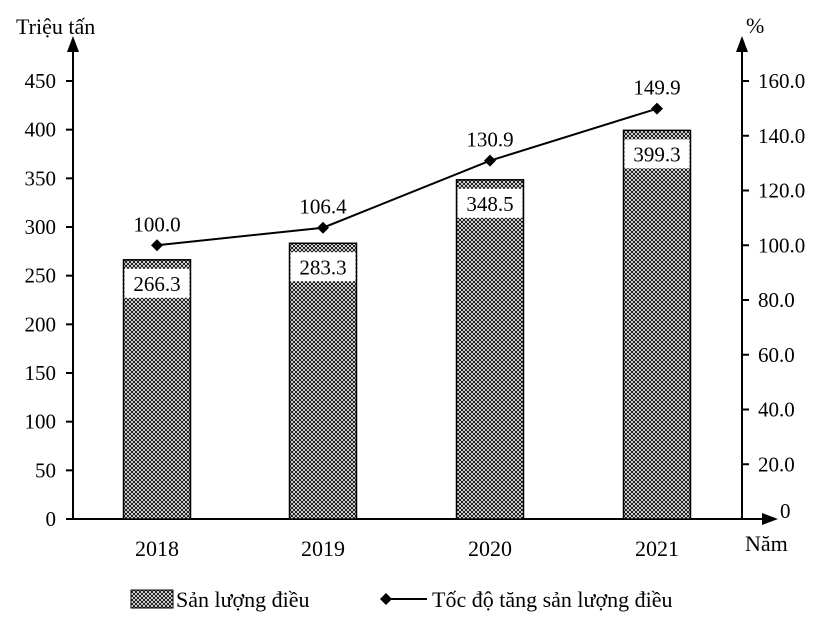 This screenshot has width=833, height=626. Describe the element at coordinates (323, 548) in the screenshot. I see `x-tick-label: 2019` at that location.